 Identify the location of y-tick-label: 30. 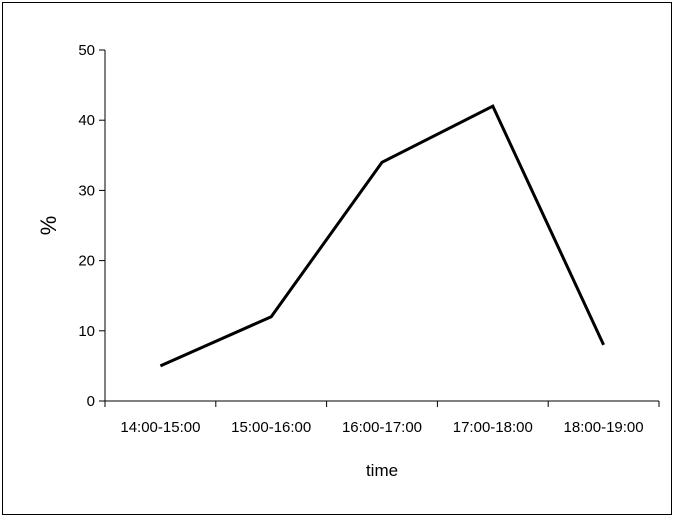
(86, 190).